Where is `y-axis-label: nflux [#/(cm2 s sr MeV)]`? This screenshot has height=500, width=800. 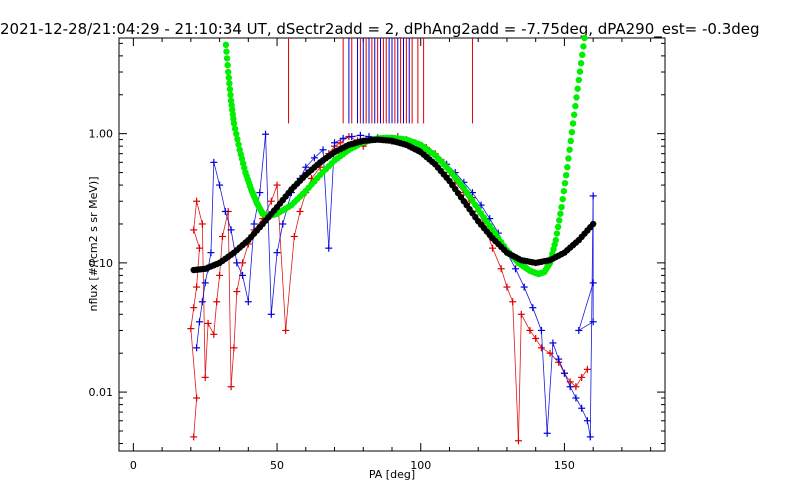
y-axis-label: nflux [#/(cm2 s sr MeV)] is located at coordinates (93, 244).